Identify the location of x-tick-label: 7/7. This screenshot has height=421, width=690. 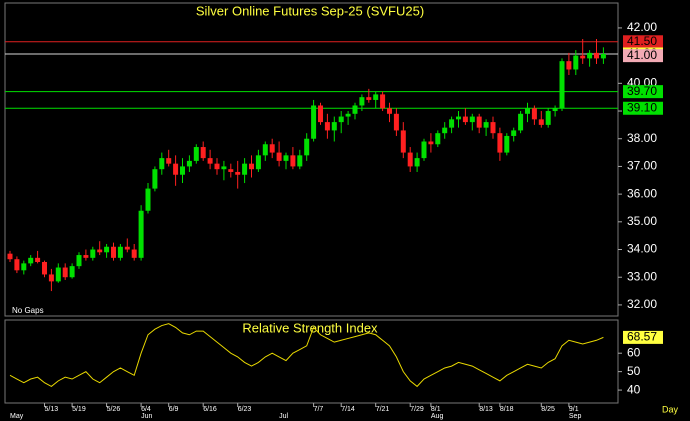
(319, 409).